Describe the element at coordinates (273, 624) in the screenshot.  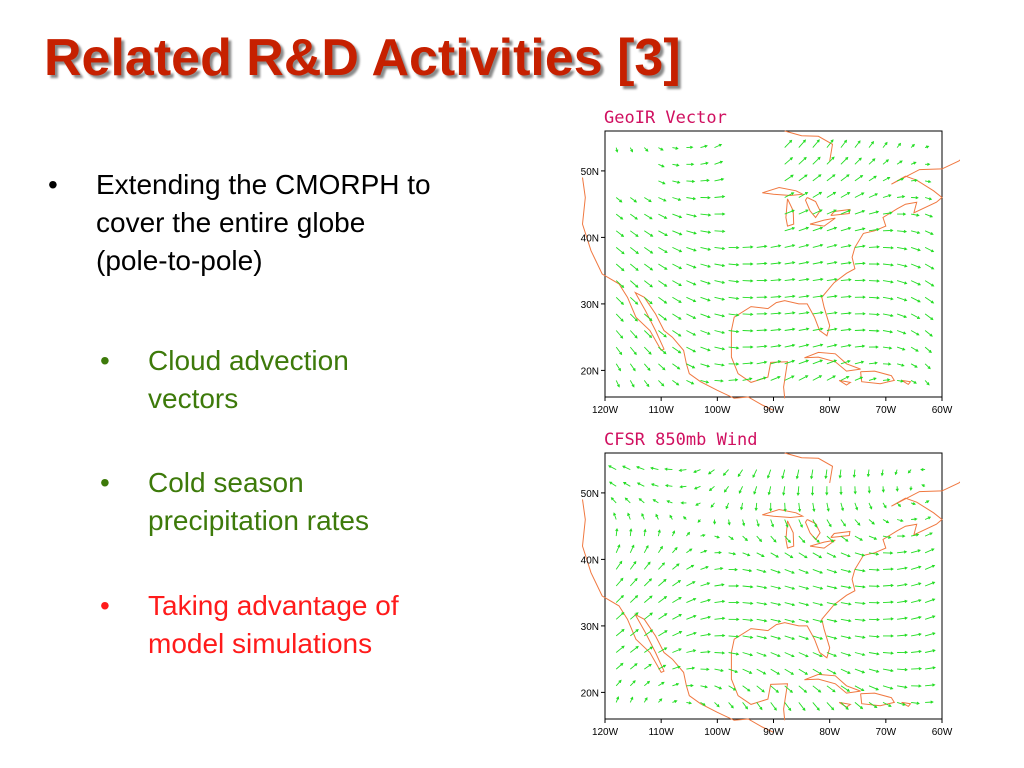
I see `bullet-model-simulations-text: Taking advantage of model simulations` at that location.